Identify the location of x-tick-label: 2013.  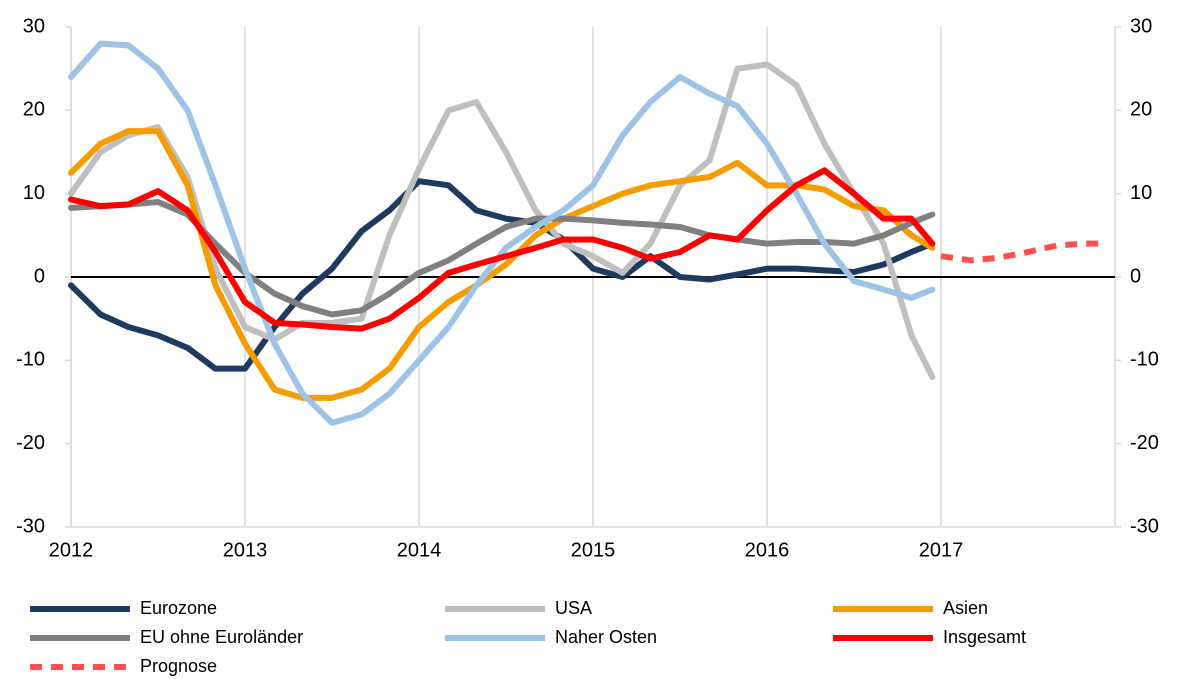
(245, 550).